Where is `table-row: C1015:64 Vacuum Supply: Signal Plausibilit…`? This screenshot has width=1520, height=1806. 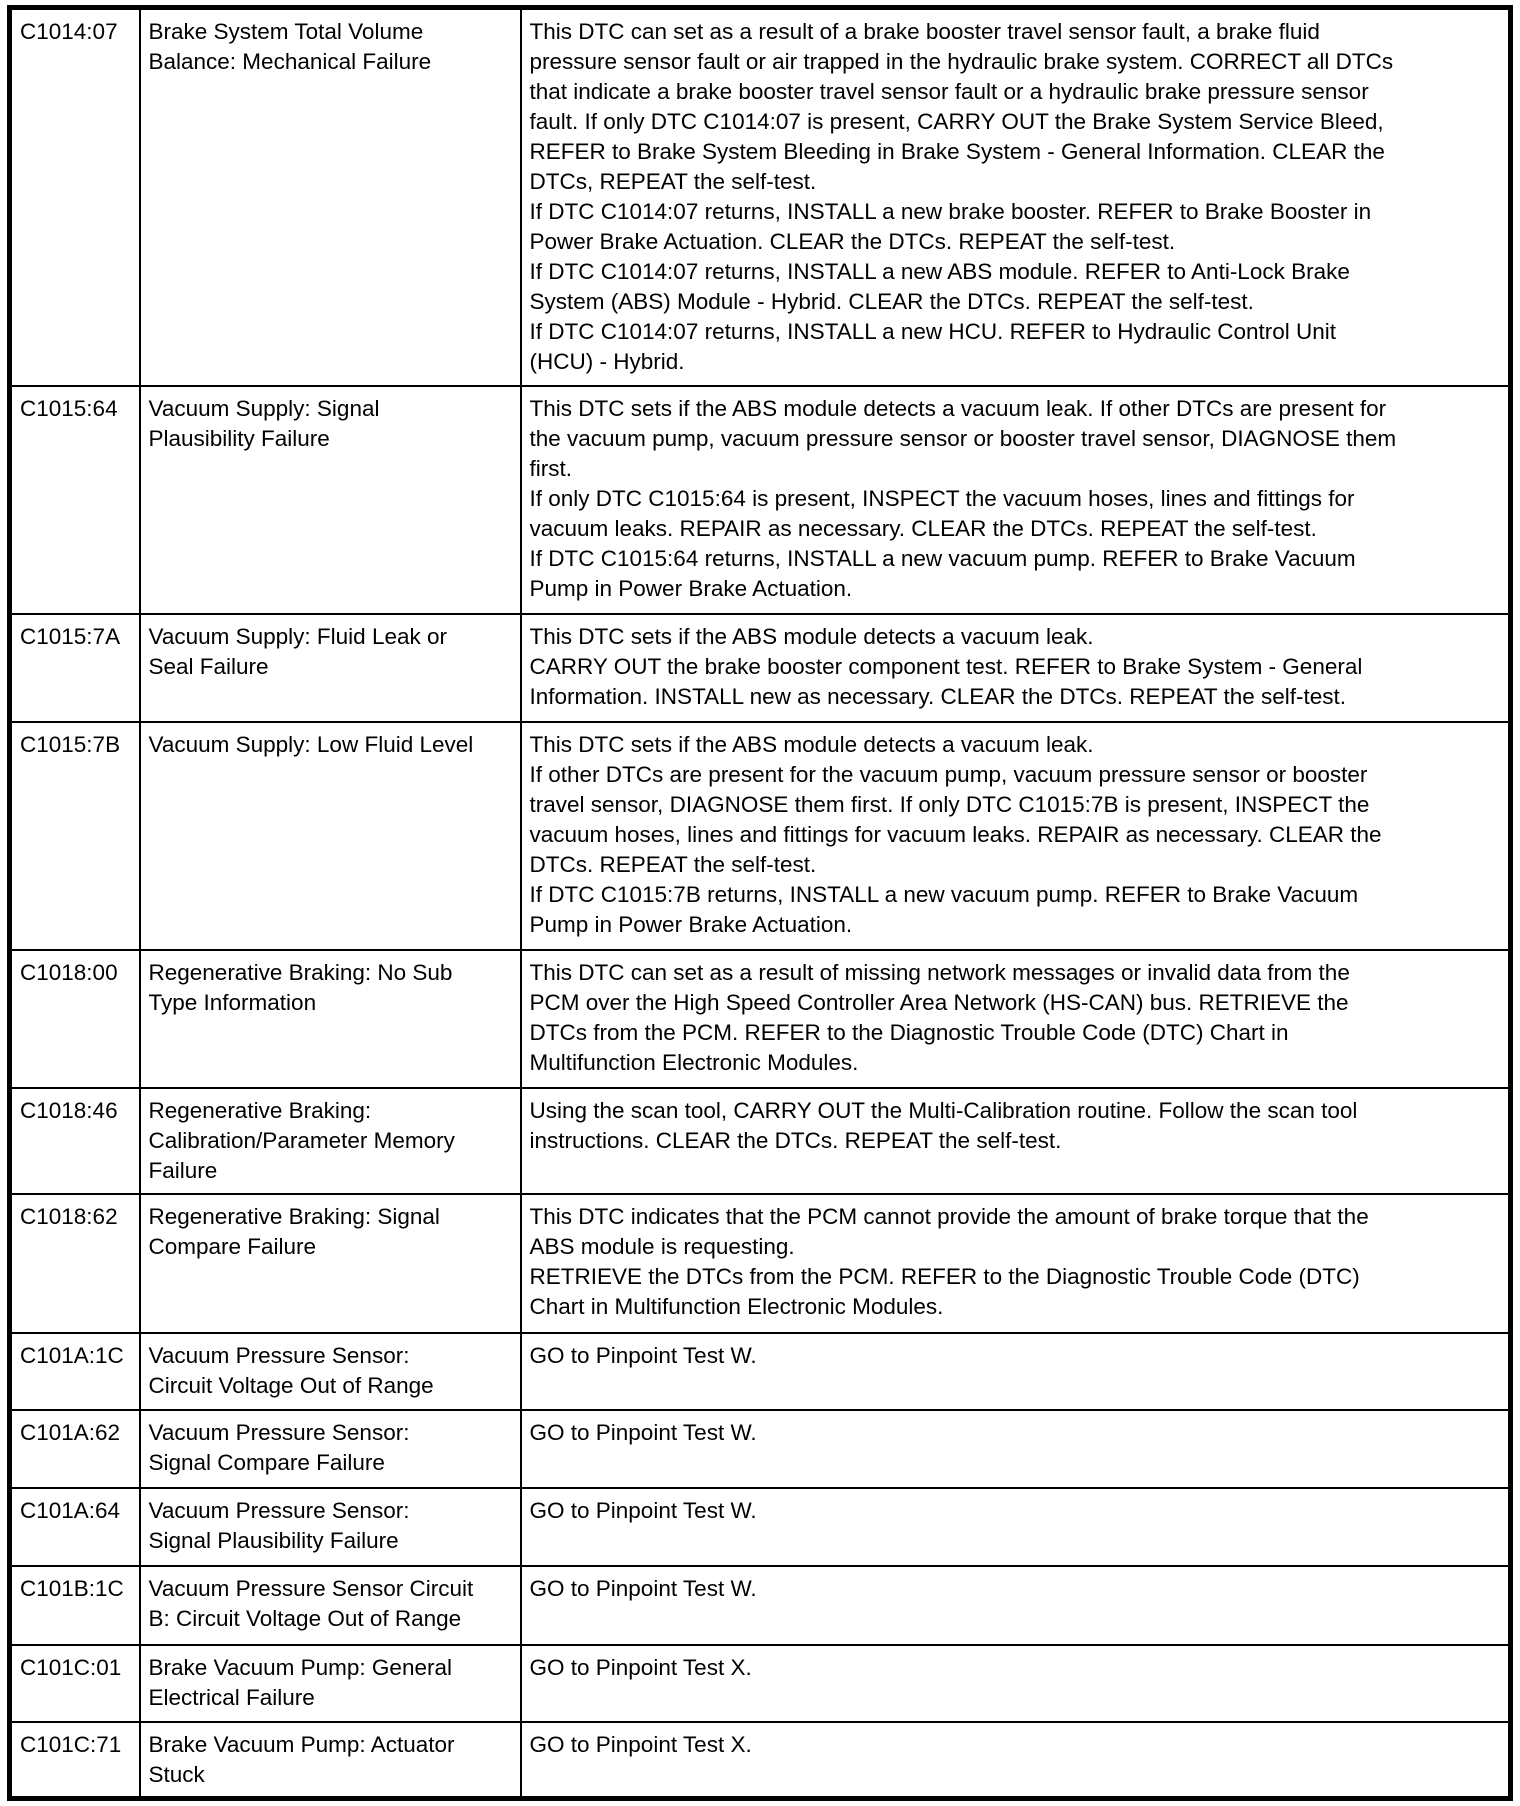 table-row: C1015:64 Vacuum Supply: Signal Plausibilit… is located at coordinates (760, 499).